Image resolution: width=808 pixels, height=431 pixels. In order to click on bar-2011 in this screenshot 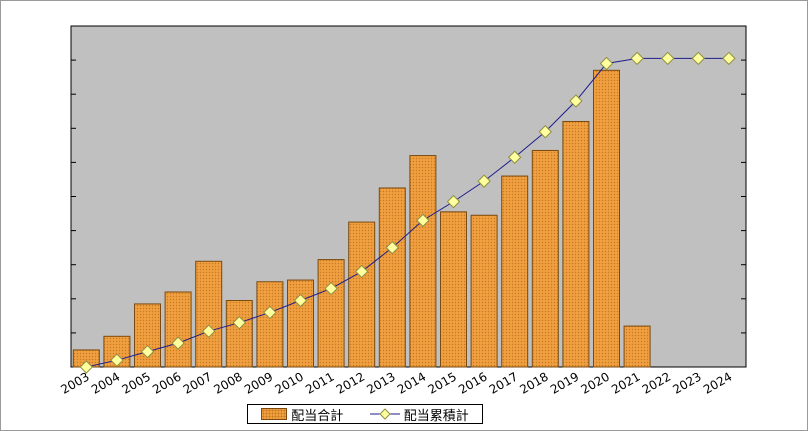, I will do `click(331, 313)`.